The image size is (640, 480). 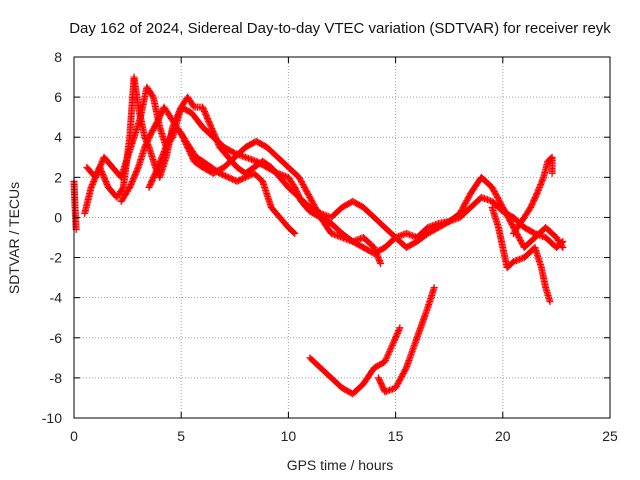 I want to click on x-tick-label: 10, so click(x=289, y=436).